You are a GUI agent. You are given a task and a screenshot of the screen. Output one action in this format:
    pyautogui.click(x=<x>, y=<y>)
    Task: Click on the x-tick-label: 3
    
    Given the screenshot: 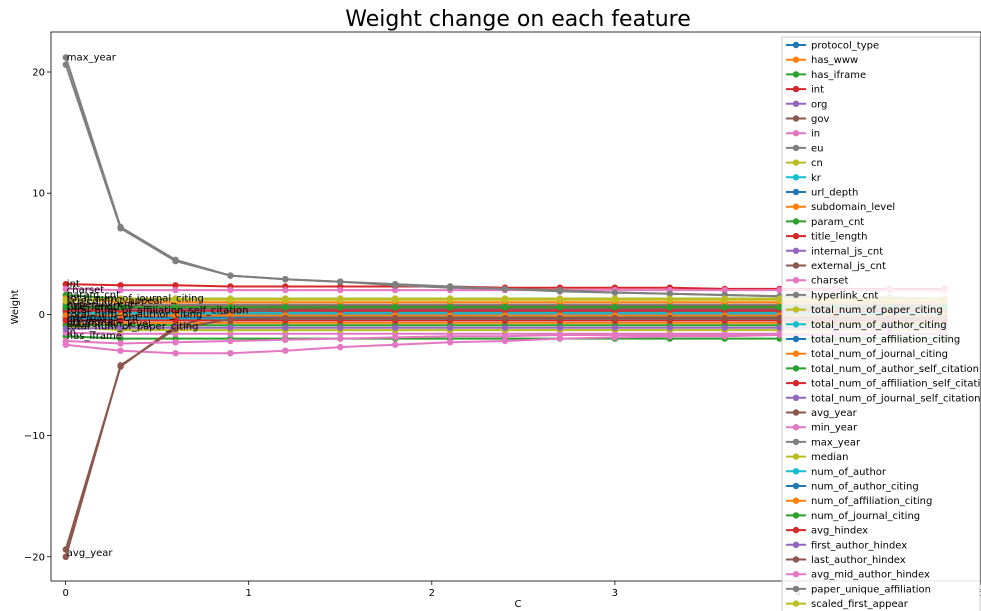 What is the action you would take?
    pyautogui.click(x=615, y=593)
    